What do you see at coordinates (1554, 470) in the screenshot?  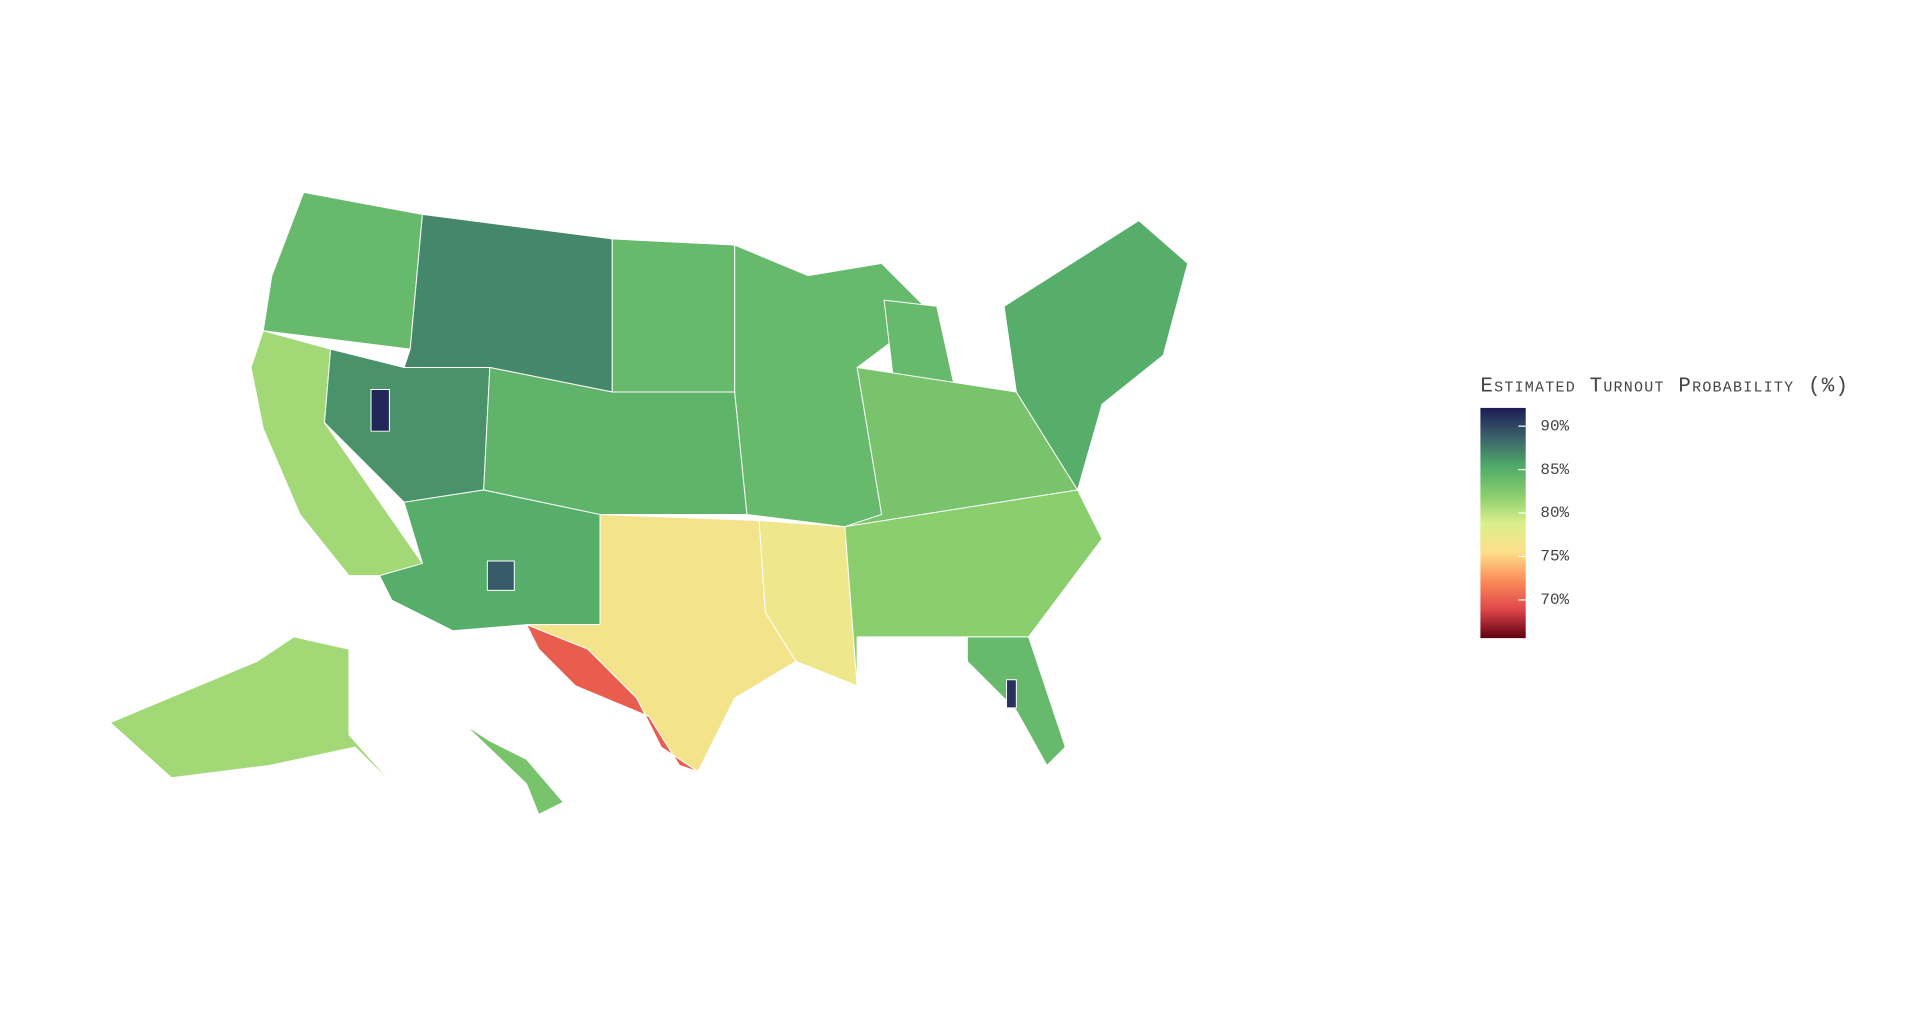 I see `colorbar-tick-label: 85%` at bounding box center [1554, 470].